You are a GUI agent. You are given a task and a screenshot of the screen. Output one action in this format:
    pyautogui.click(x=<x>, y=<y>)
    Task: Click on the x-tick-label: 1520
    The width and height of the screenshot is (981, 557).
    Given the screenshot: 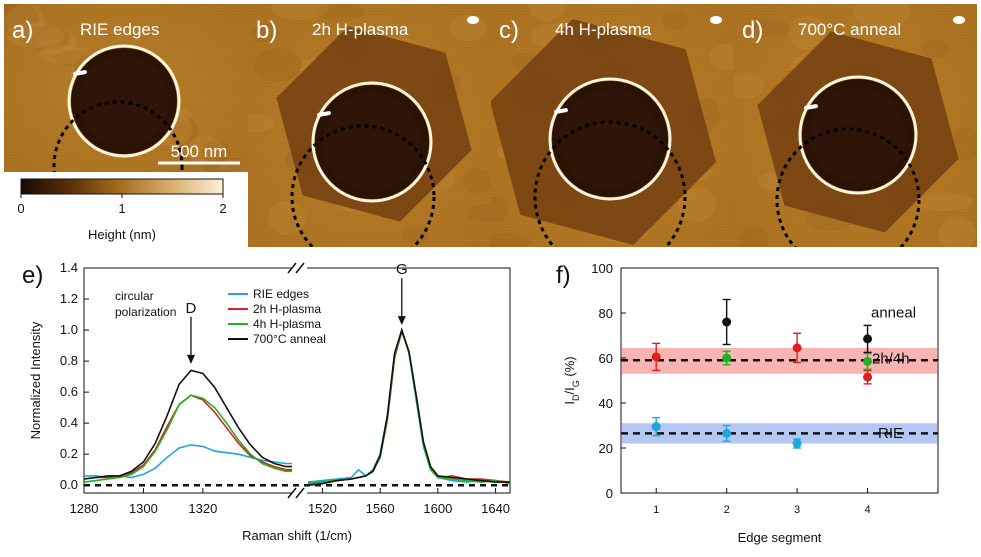 What is the action you would take?
    pyautogui.click(x=322, y=508)
    